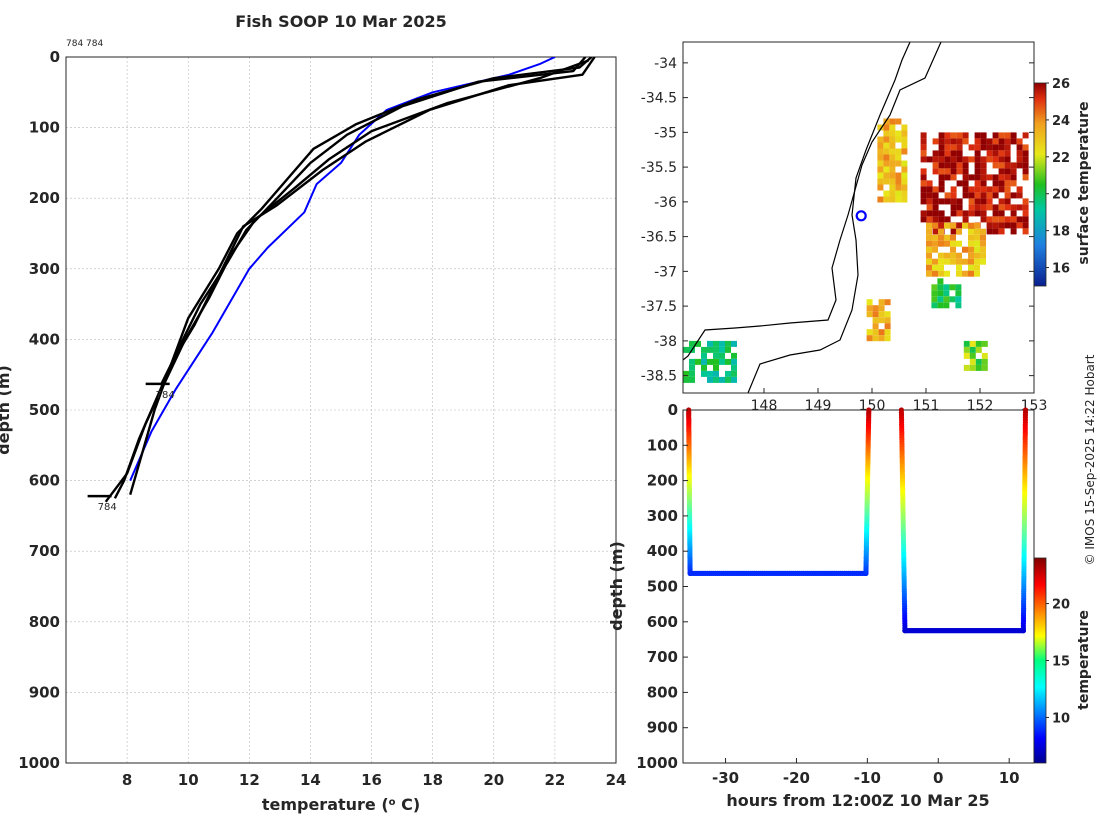 The width and height of the screenshot is (1100, 820). Describe the element at coordinates (1040, 660) in the screenshot. I see `temperature-colorbar` at that location.